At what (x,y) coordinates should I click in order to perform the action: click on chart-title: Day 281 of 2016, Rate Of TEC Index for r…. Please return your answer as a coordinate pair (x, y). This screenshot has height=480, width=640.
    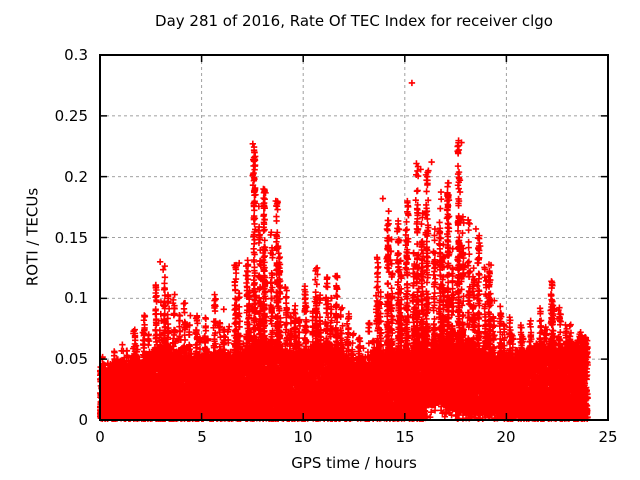
    Looking at the image, I should click on (354, 21).